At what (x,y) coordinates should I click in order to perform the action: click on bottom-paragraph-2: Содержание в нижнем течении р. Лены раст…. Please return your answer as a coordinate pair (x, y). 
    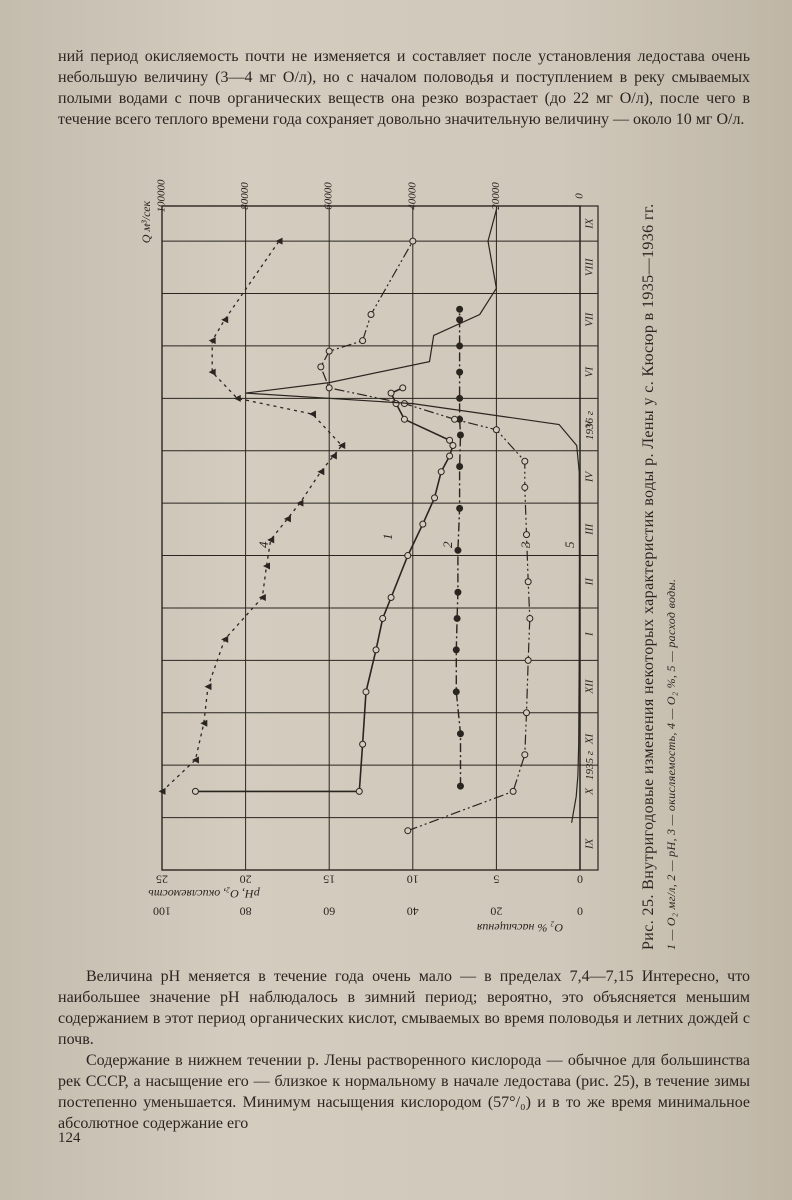
    Looking at the image, I should click on (404, 1092).